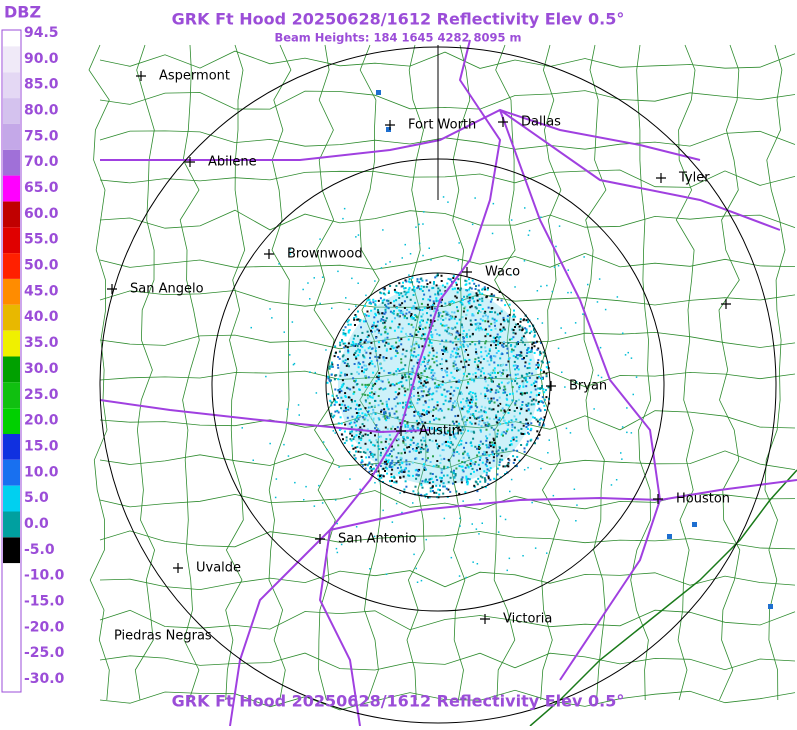 The width and height of the screenshot is (797, 730). Describe the element at coordinates (11, 679) in the screenshot. I see `legend-swatch` at that location.